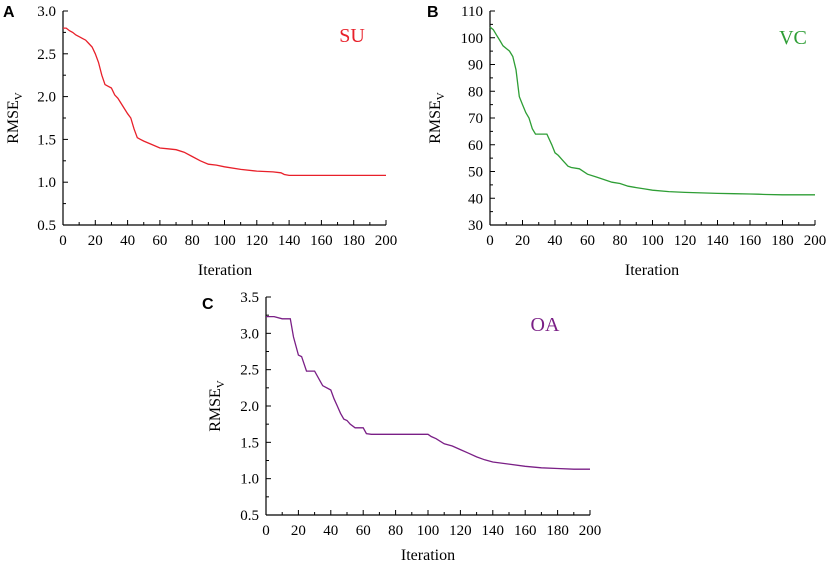 The height and width of the screenshot is (566, 829). What do you see at coordinates (475, 199) in the screenshot?
I see `y-tick-label: 40` at bounding box center [475, 199].